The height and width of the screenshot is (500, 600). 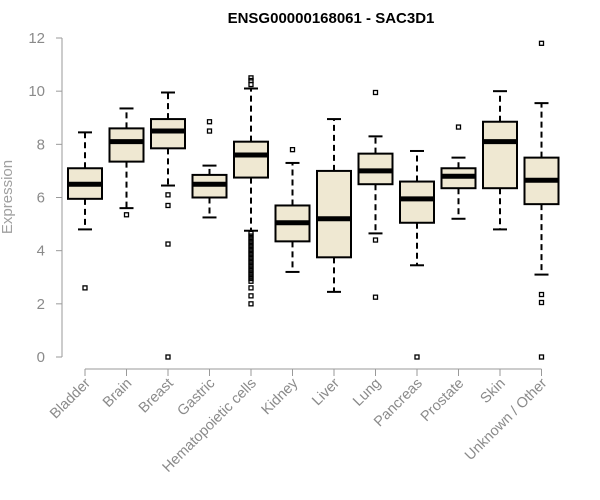 I want to click on y-tick-label: 4, so click(x=41, y=251).